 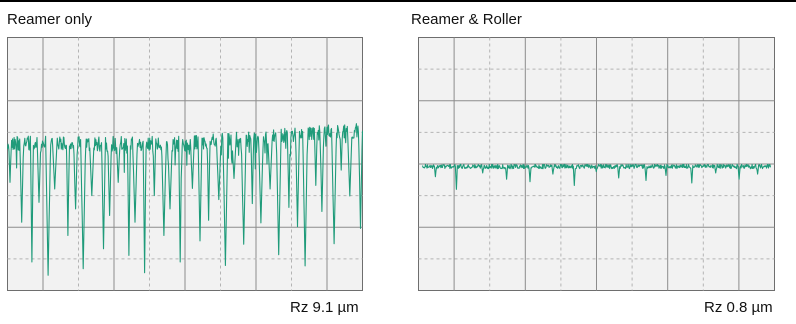 What do you see at coordinates (596, 176) in the screenshot?
I see `profile-trace` at bounding box center [596, 176].